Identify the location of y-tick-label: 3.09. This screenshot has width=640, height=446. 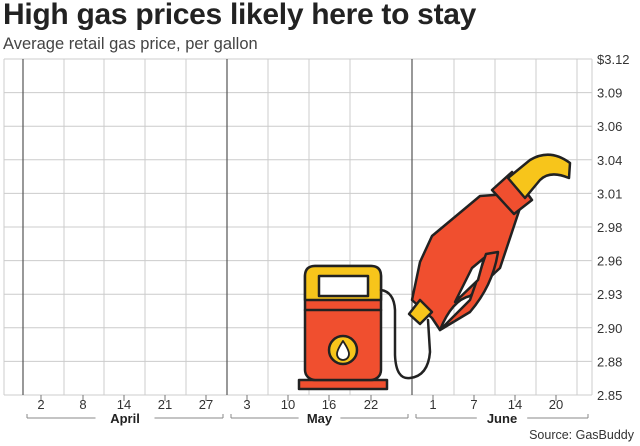
(609, 93).